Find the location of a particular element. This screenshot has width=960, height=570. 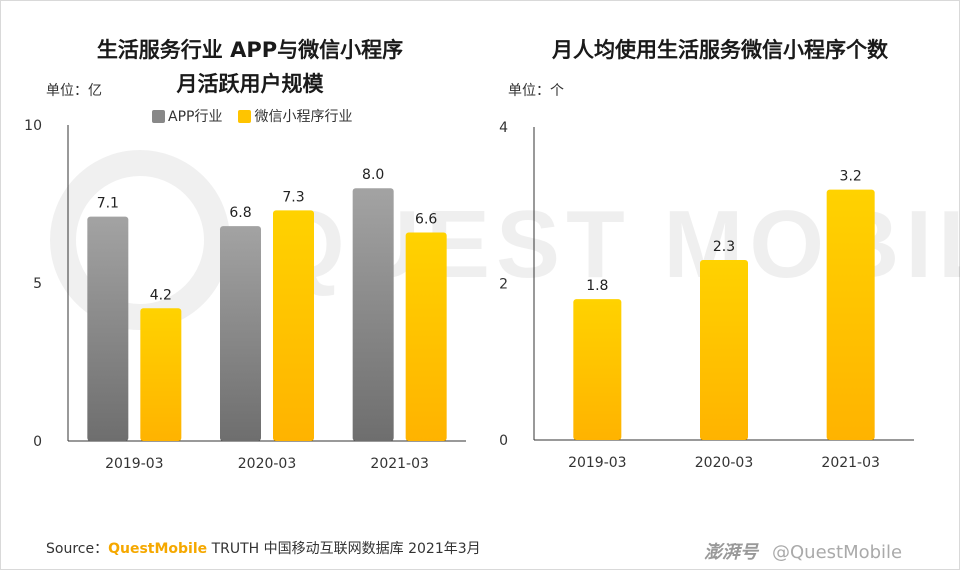

chart2-y-tick: 2 is located at coordinates (503, 285).